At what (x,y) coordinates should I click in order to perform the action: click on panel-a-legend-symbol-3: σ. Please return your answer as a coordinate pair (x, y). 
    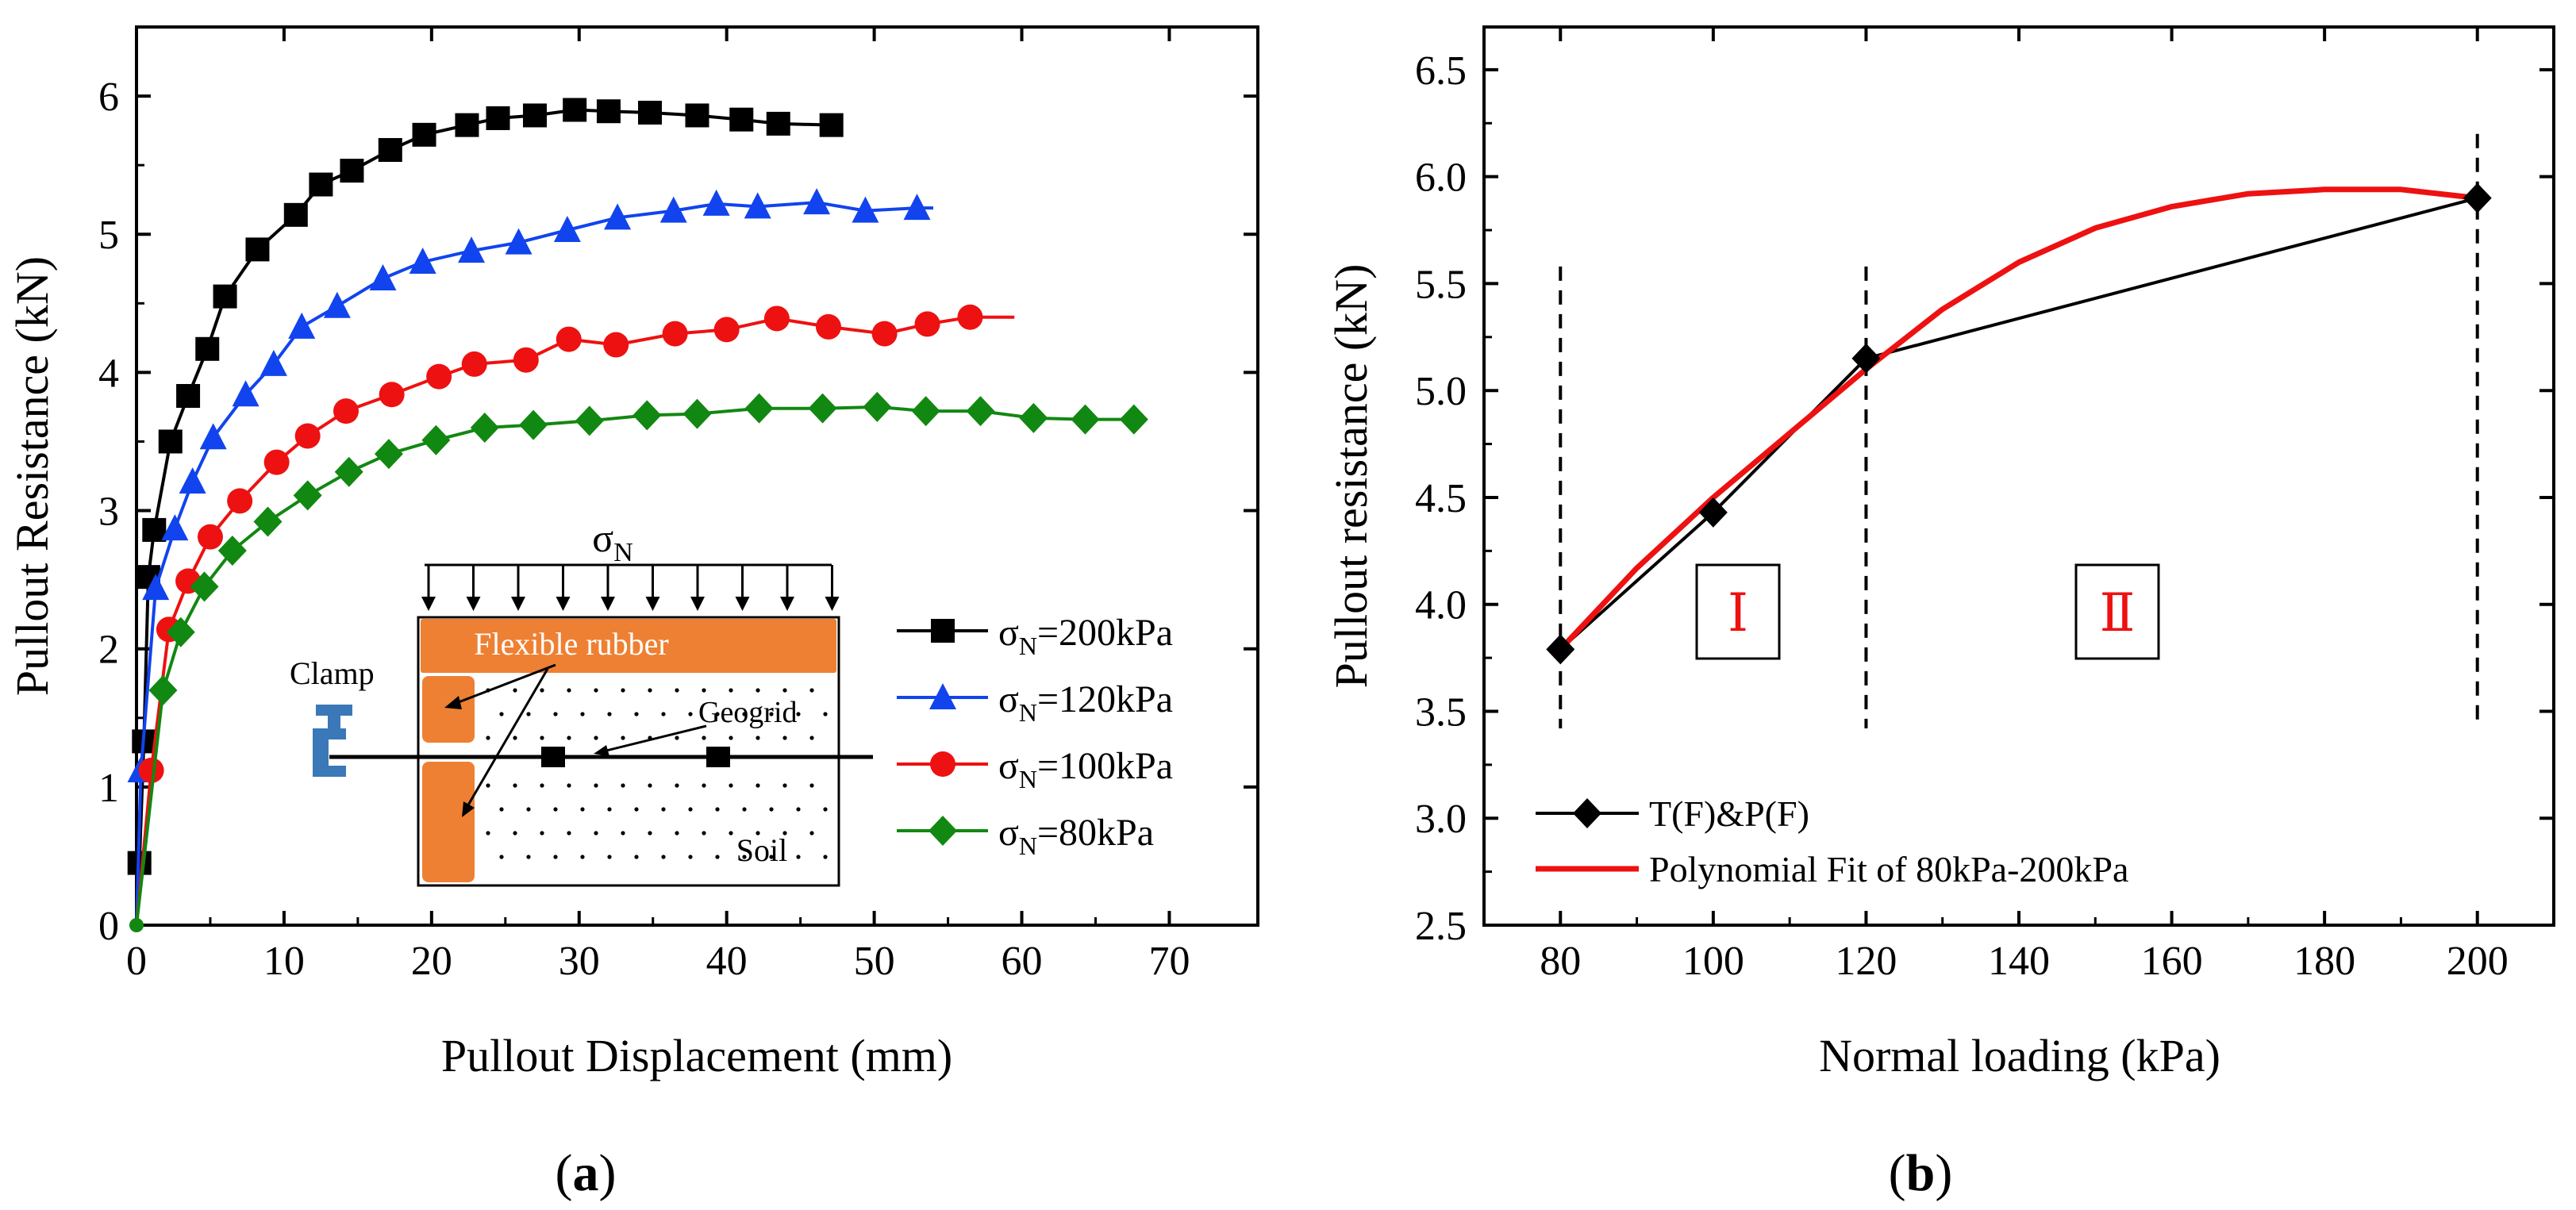
    Looking at the image, I should click on (1008, 833).